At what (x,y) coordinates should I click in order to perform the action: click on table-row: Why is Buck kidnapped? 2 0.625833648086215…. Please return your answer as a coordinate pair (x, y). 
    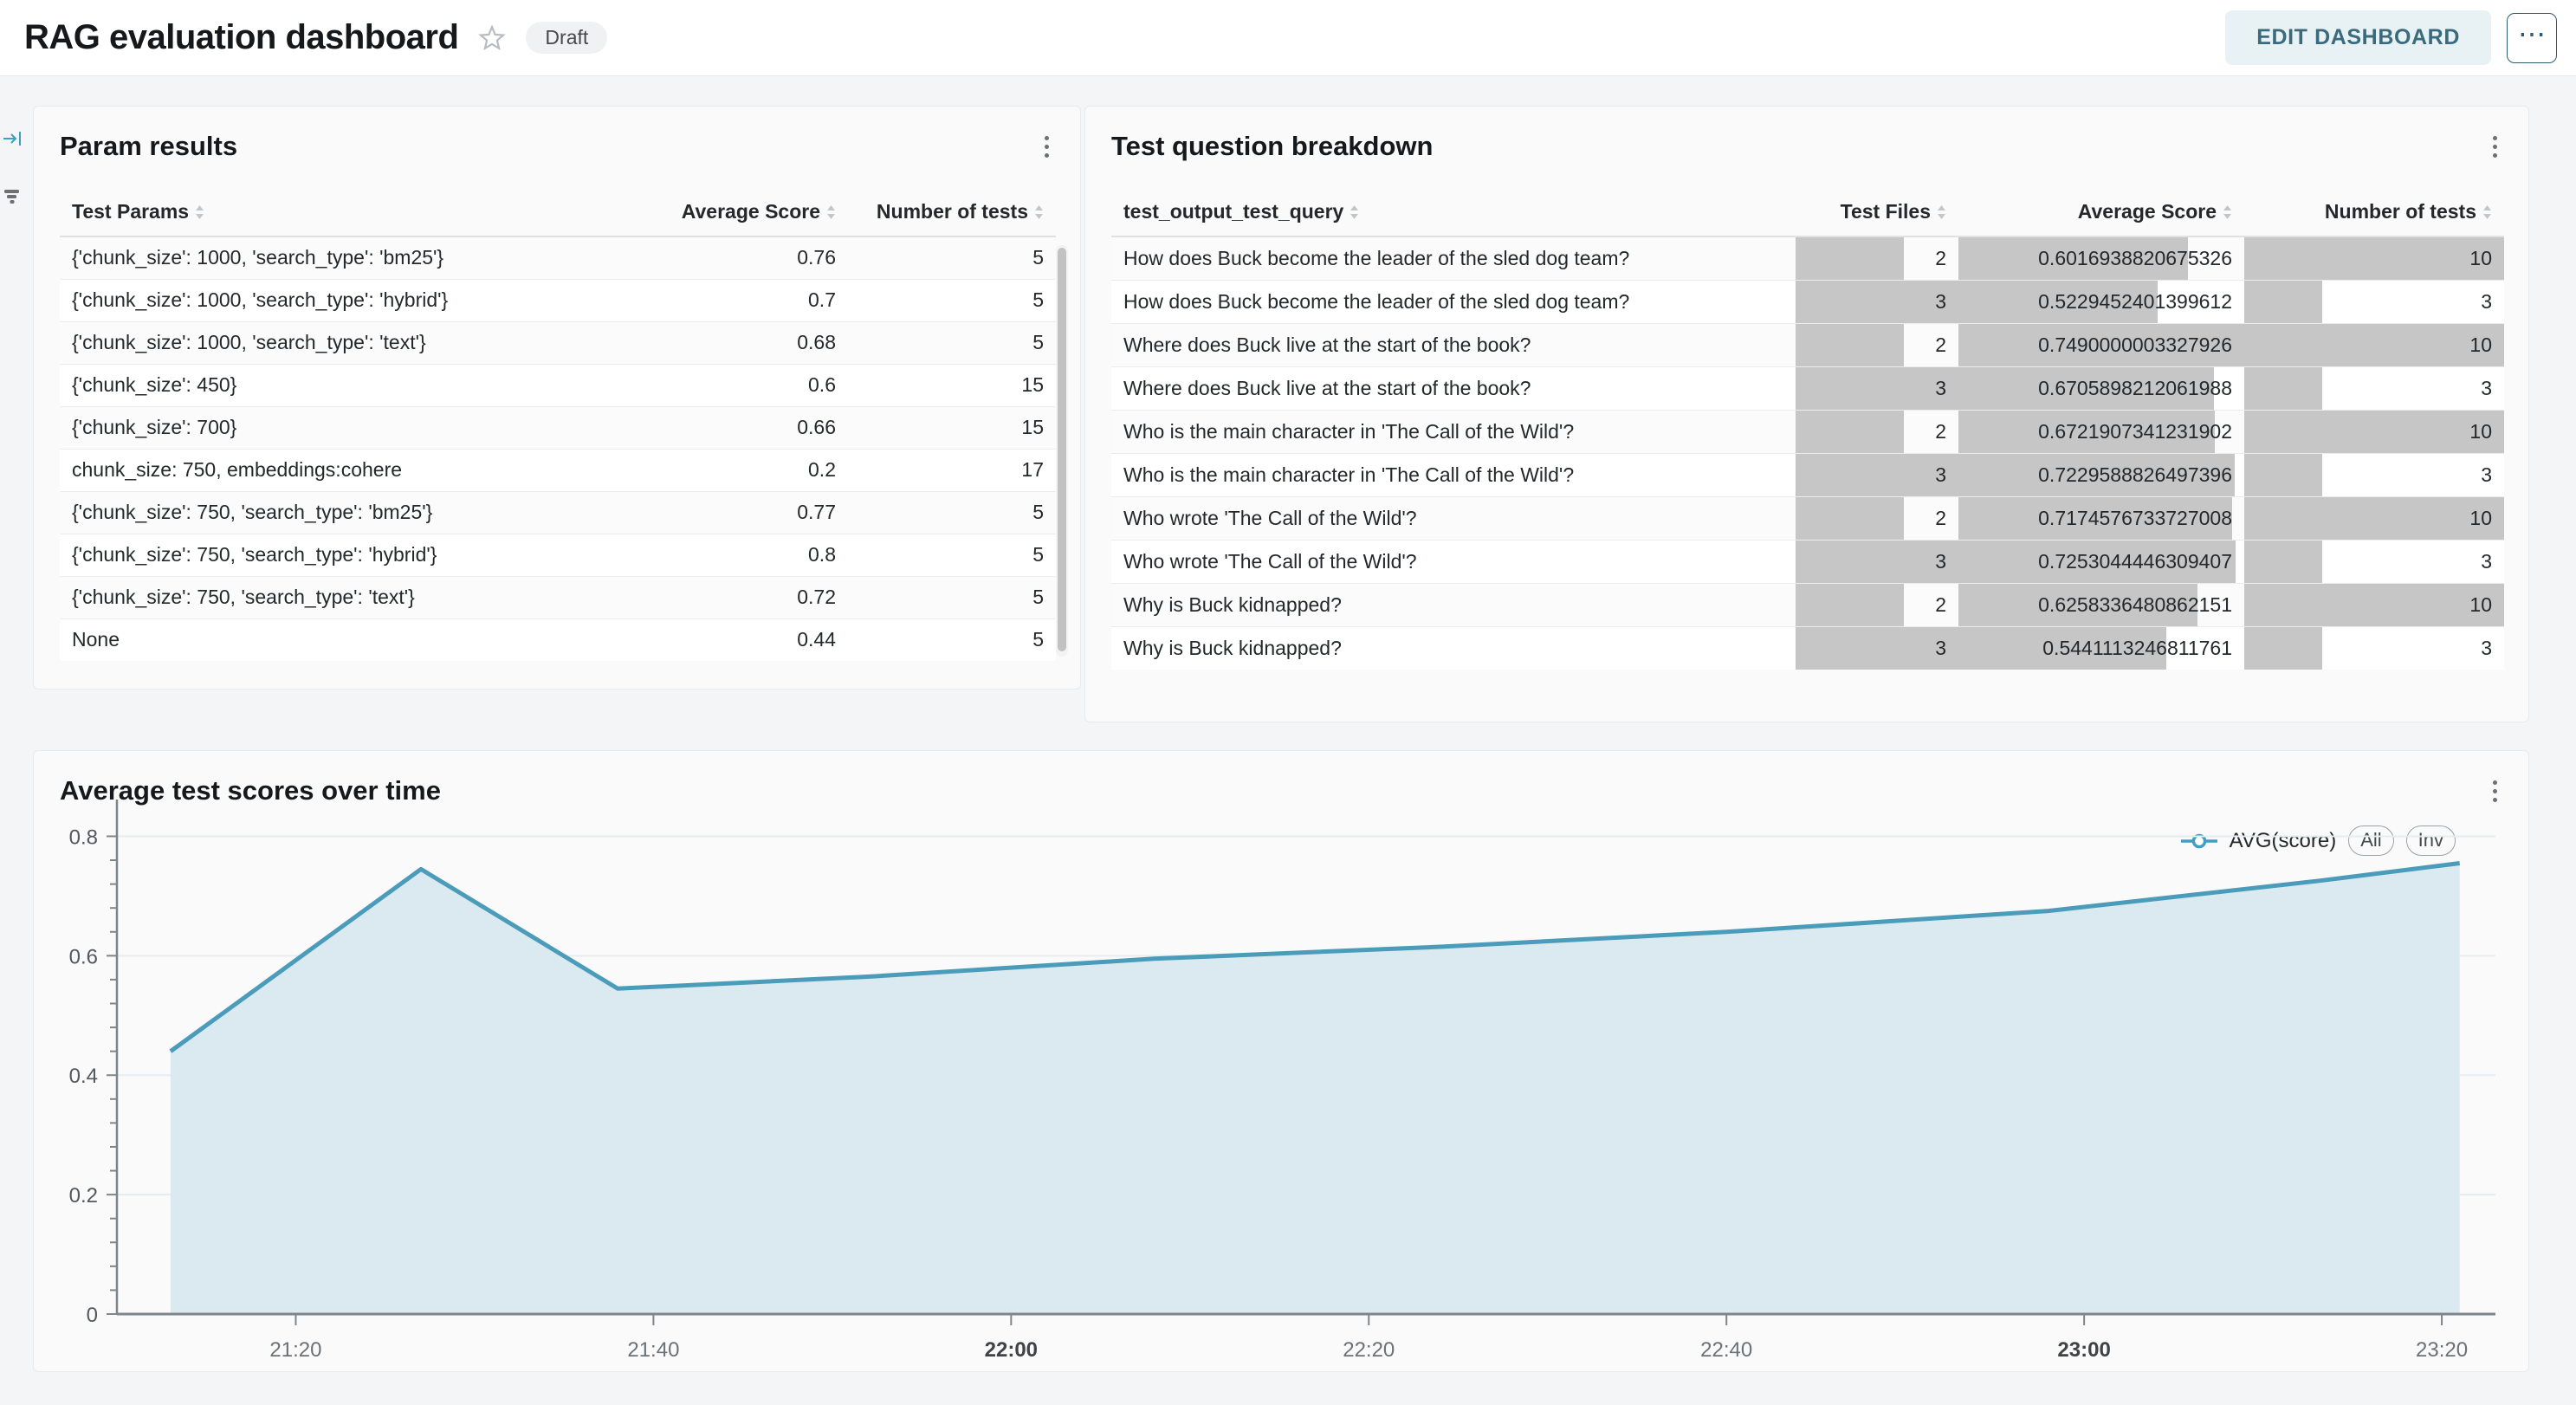
    Looking at the image, I should click on (1808, 605).